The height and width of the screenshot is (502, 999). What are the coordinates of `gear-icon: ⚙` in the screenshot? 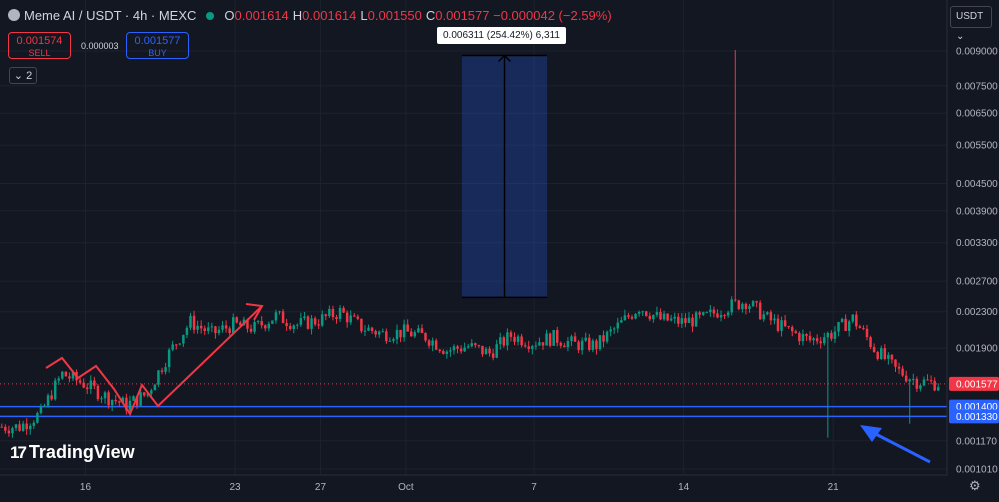 It's located at (975, 485).